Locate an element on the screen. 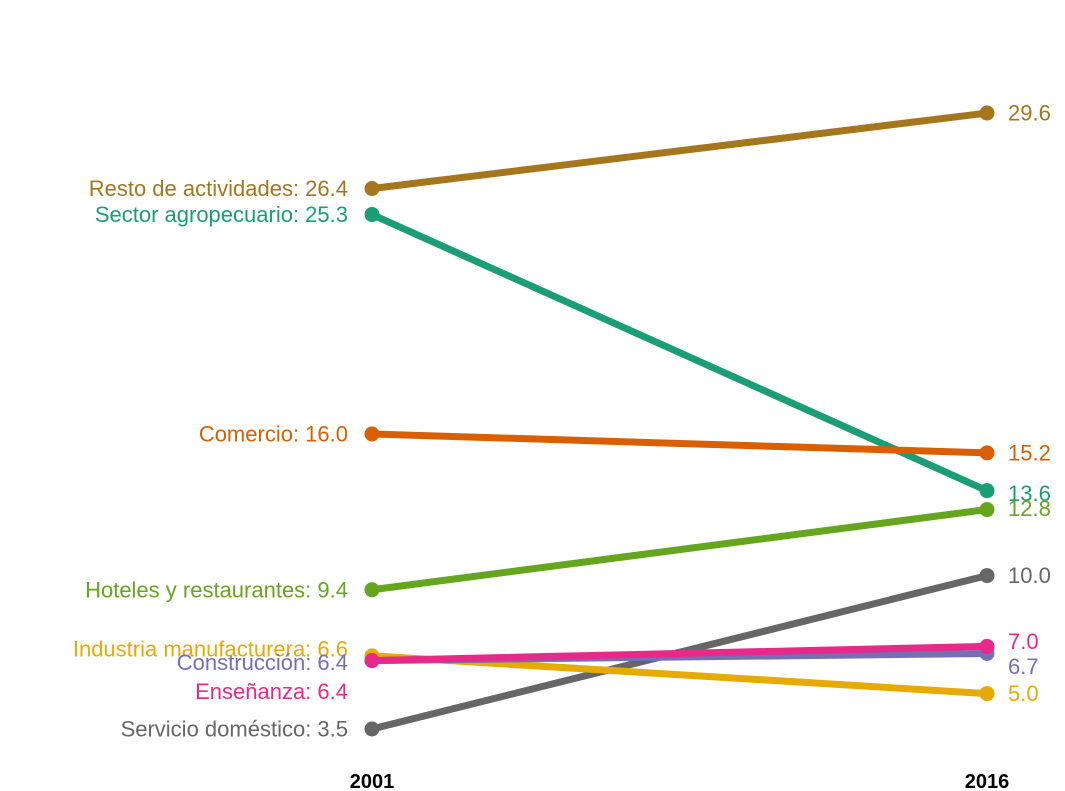 The image size is (1065, 791). start-value-label: Sector agropecuario: 25.3 is located at coordinates (221, 214).